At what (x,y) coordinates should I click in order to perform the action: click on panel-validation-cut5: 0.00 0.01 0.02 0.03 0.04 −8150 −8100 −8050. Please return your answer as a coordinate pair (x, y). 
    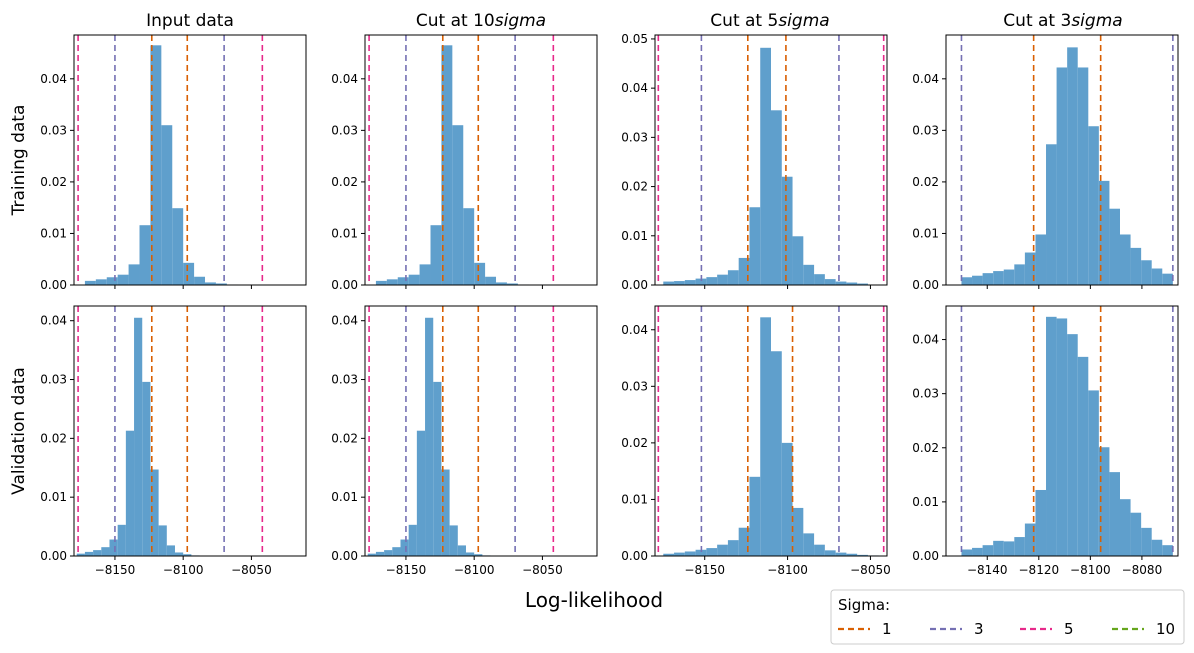
    Looking at the image, I should click on (756, 441).